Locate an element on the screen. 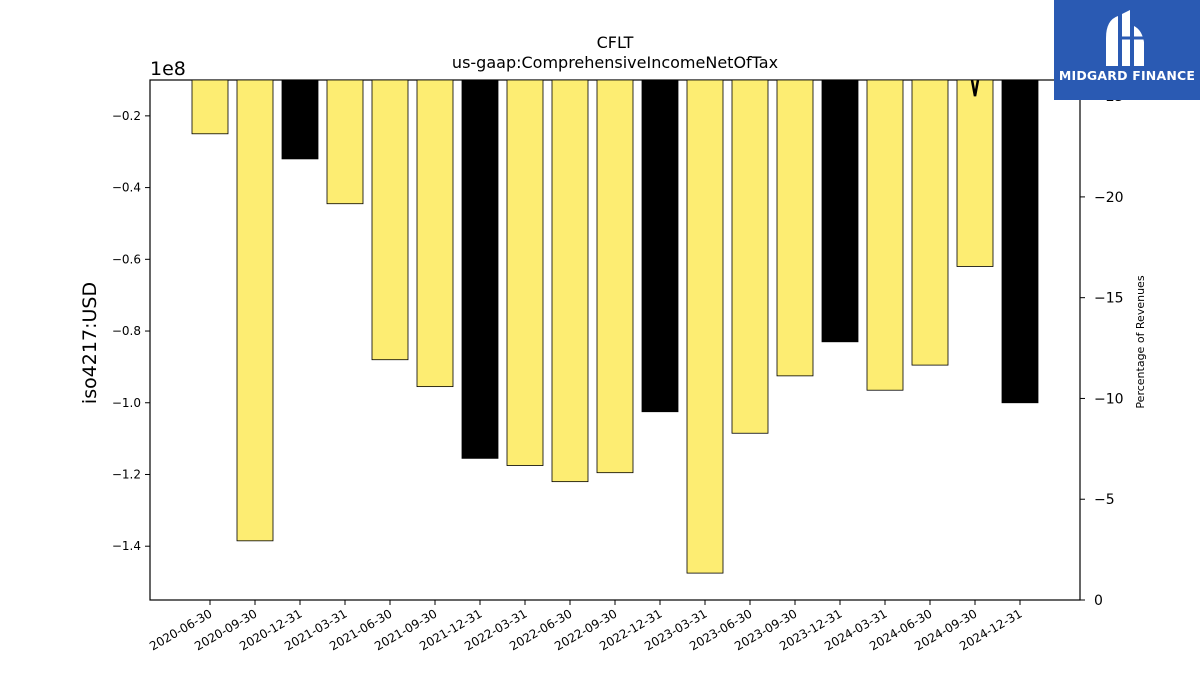  y-axis-label: iso4217:USD is located at coordinates (90, 343).